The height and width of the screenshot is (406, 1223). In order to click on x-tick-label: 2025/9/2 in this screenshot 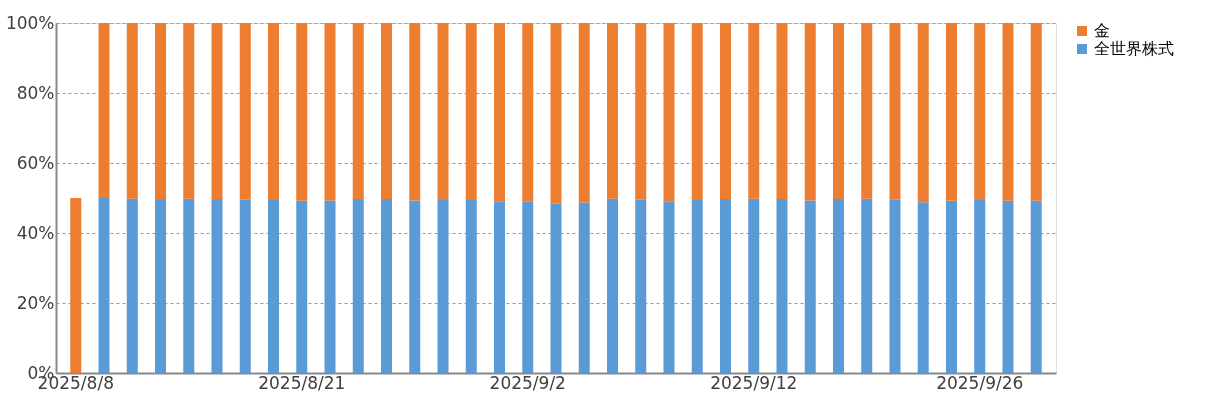, I will do `click(527, 382)`.